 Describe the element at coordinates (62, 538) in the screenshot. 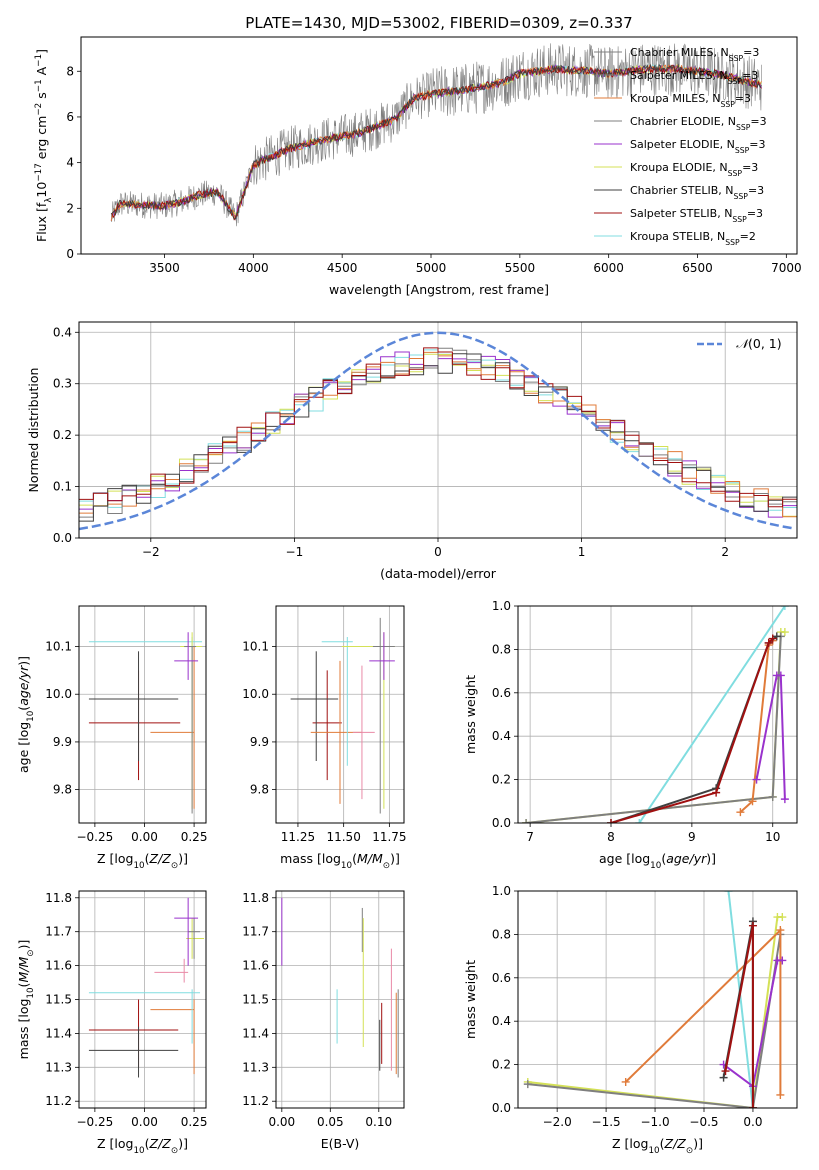

I see `residuals-ytick-label: 0.0` at that location.